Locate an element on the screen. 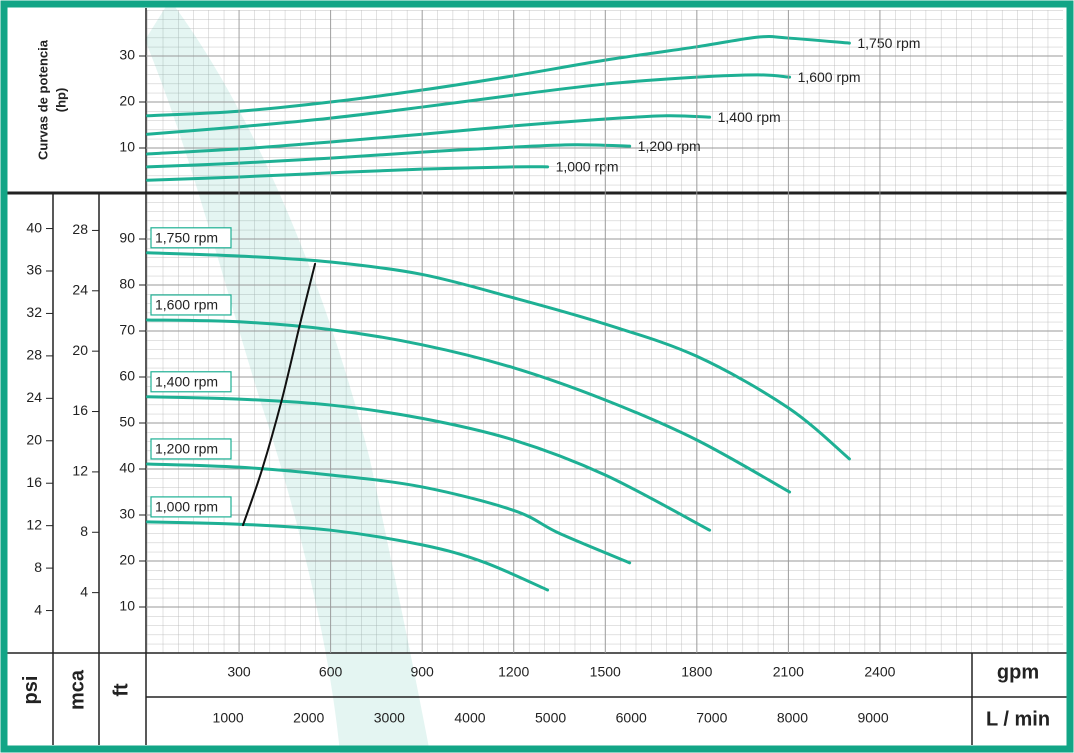 This screenshot has width=1074, height=753. y-extra-tick-label: 32 is located at coordinates (34, 312).